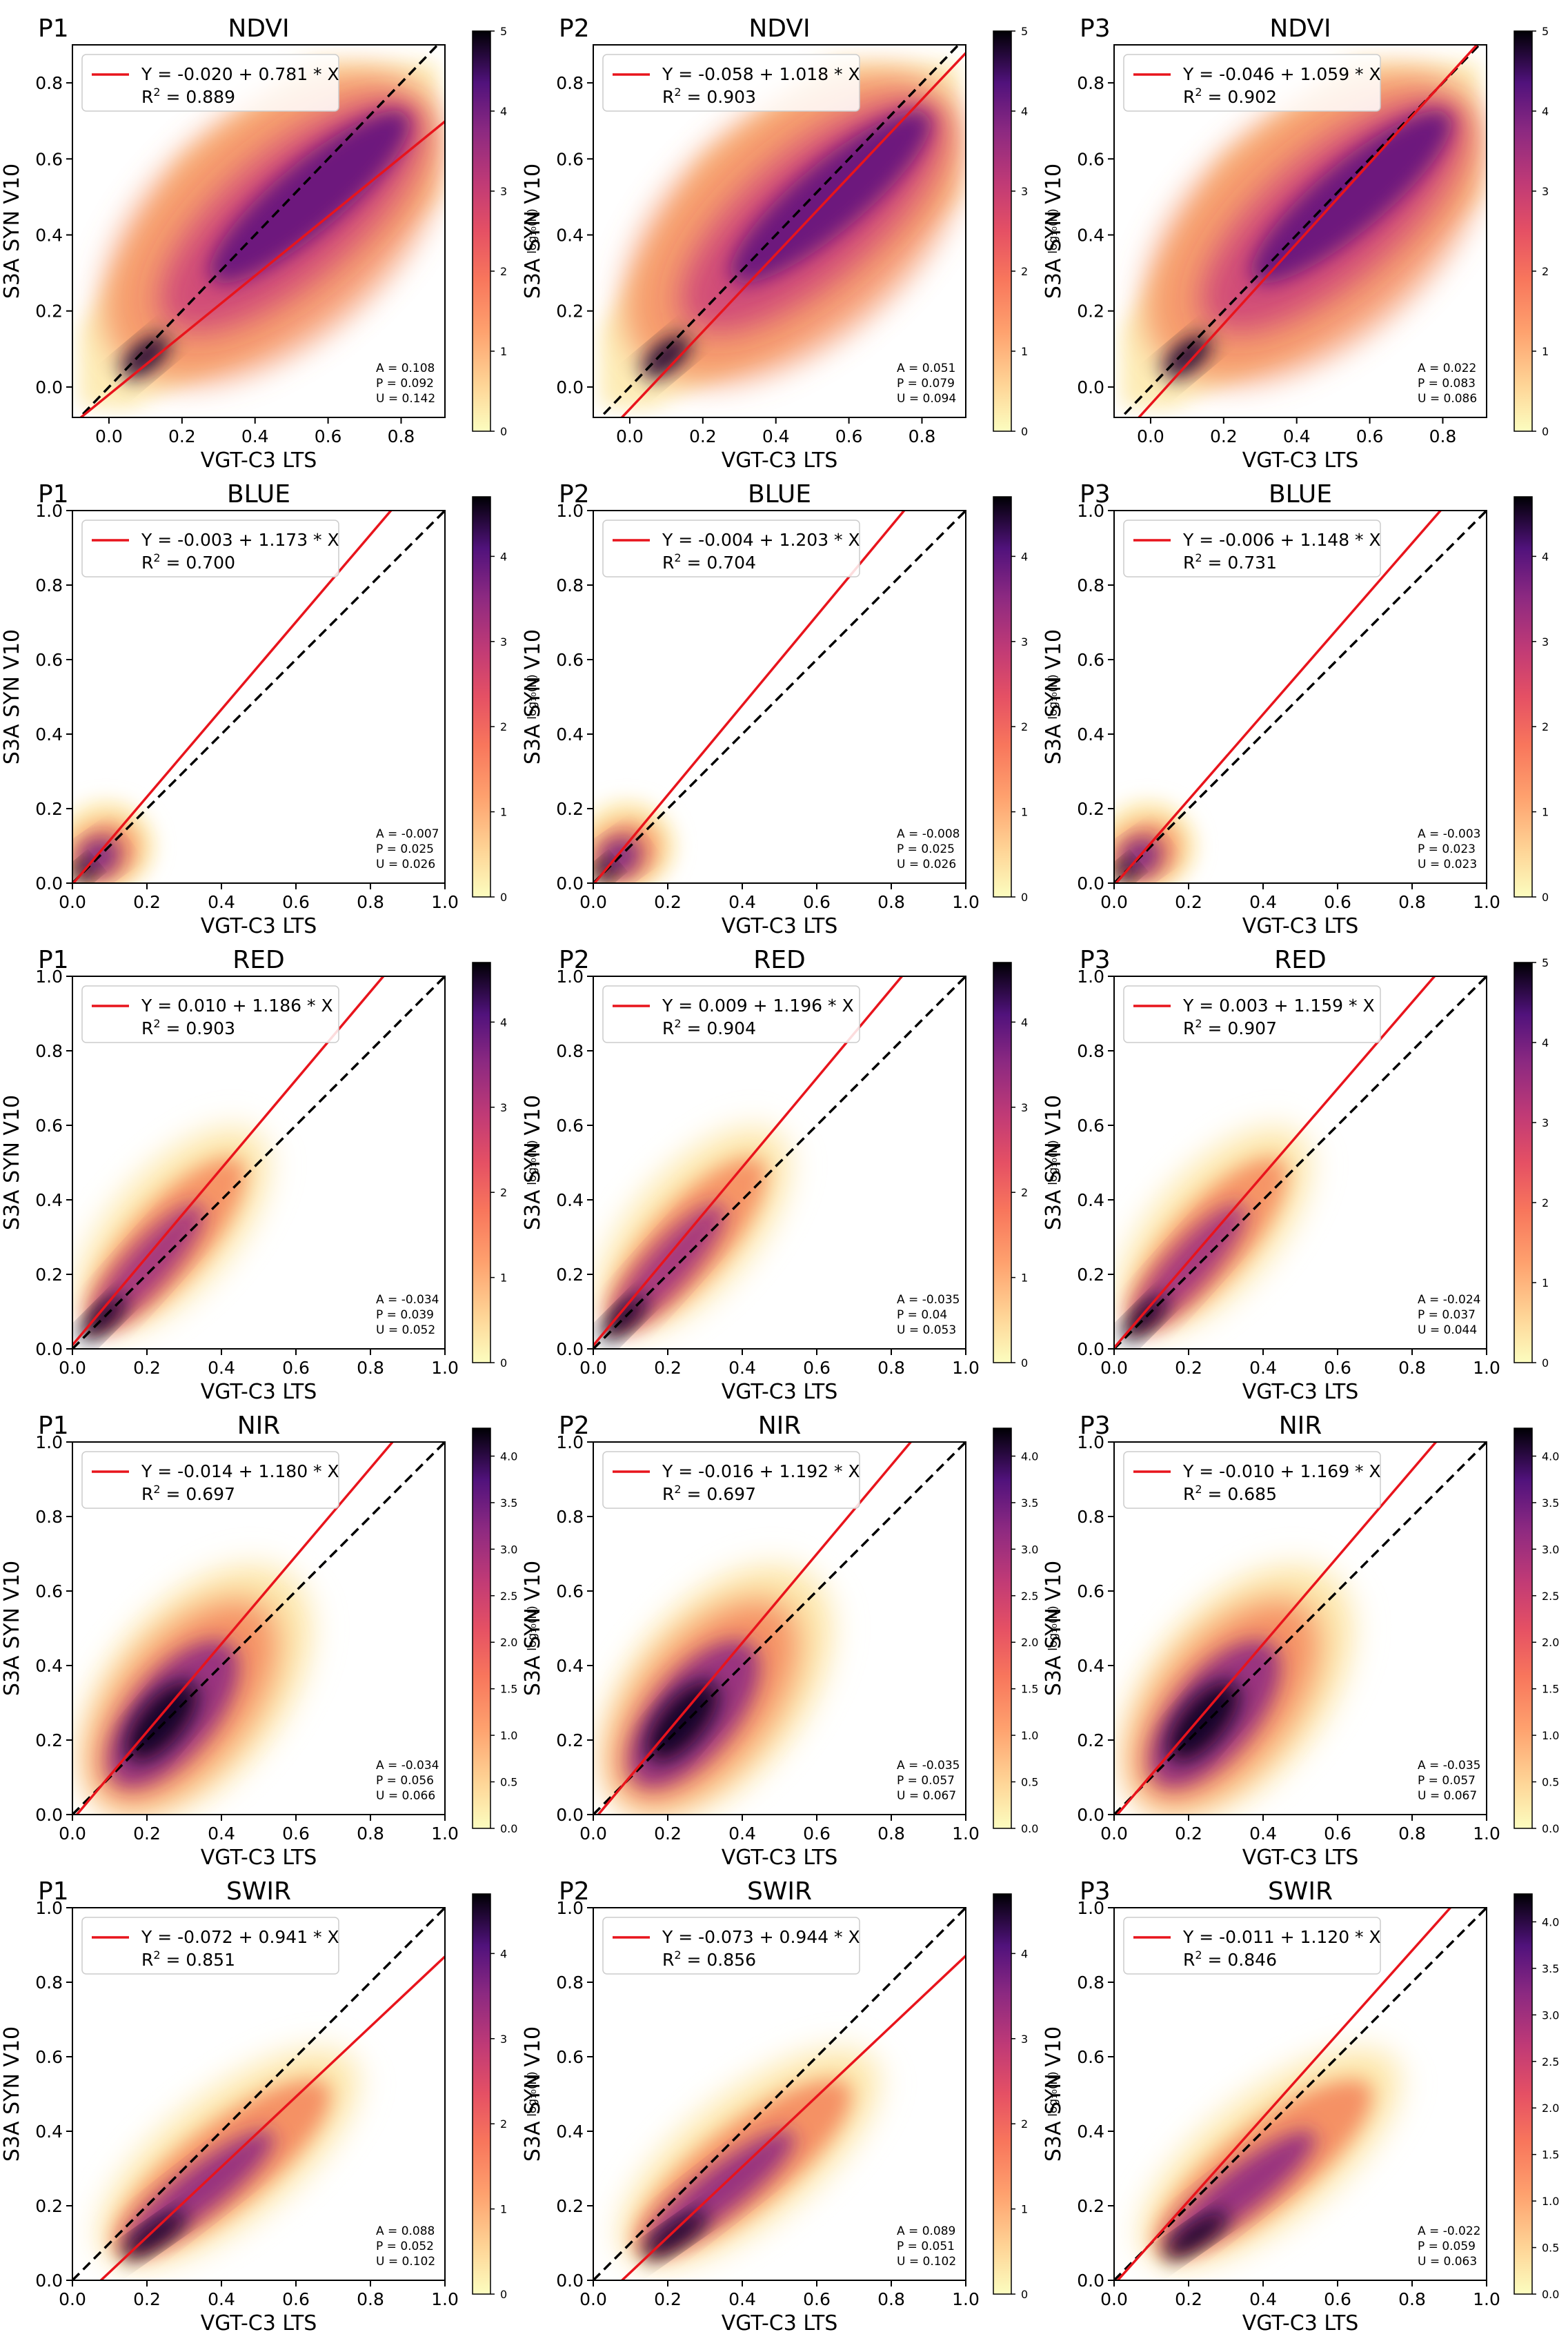 This screenshot has height=2341, width=1568. Describe the element at coordinates (1024, 1278) in the screenshot. I see `colorbar-tick-label: 1` at that location.